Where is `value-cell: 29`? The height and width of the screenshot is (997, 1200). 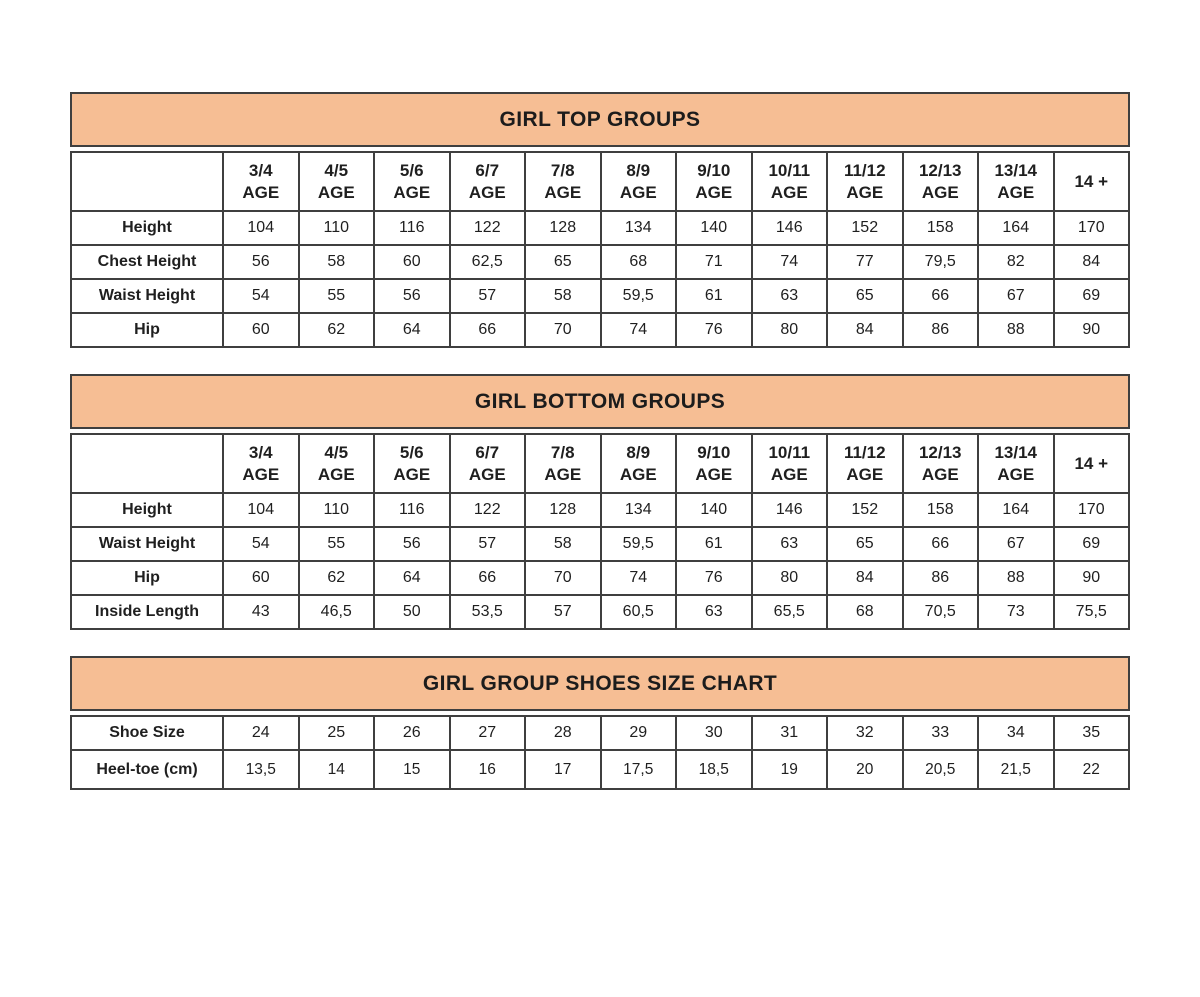
value-cell: 29 is located at coordinates (638, 733).